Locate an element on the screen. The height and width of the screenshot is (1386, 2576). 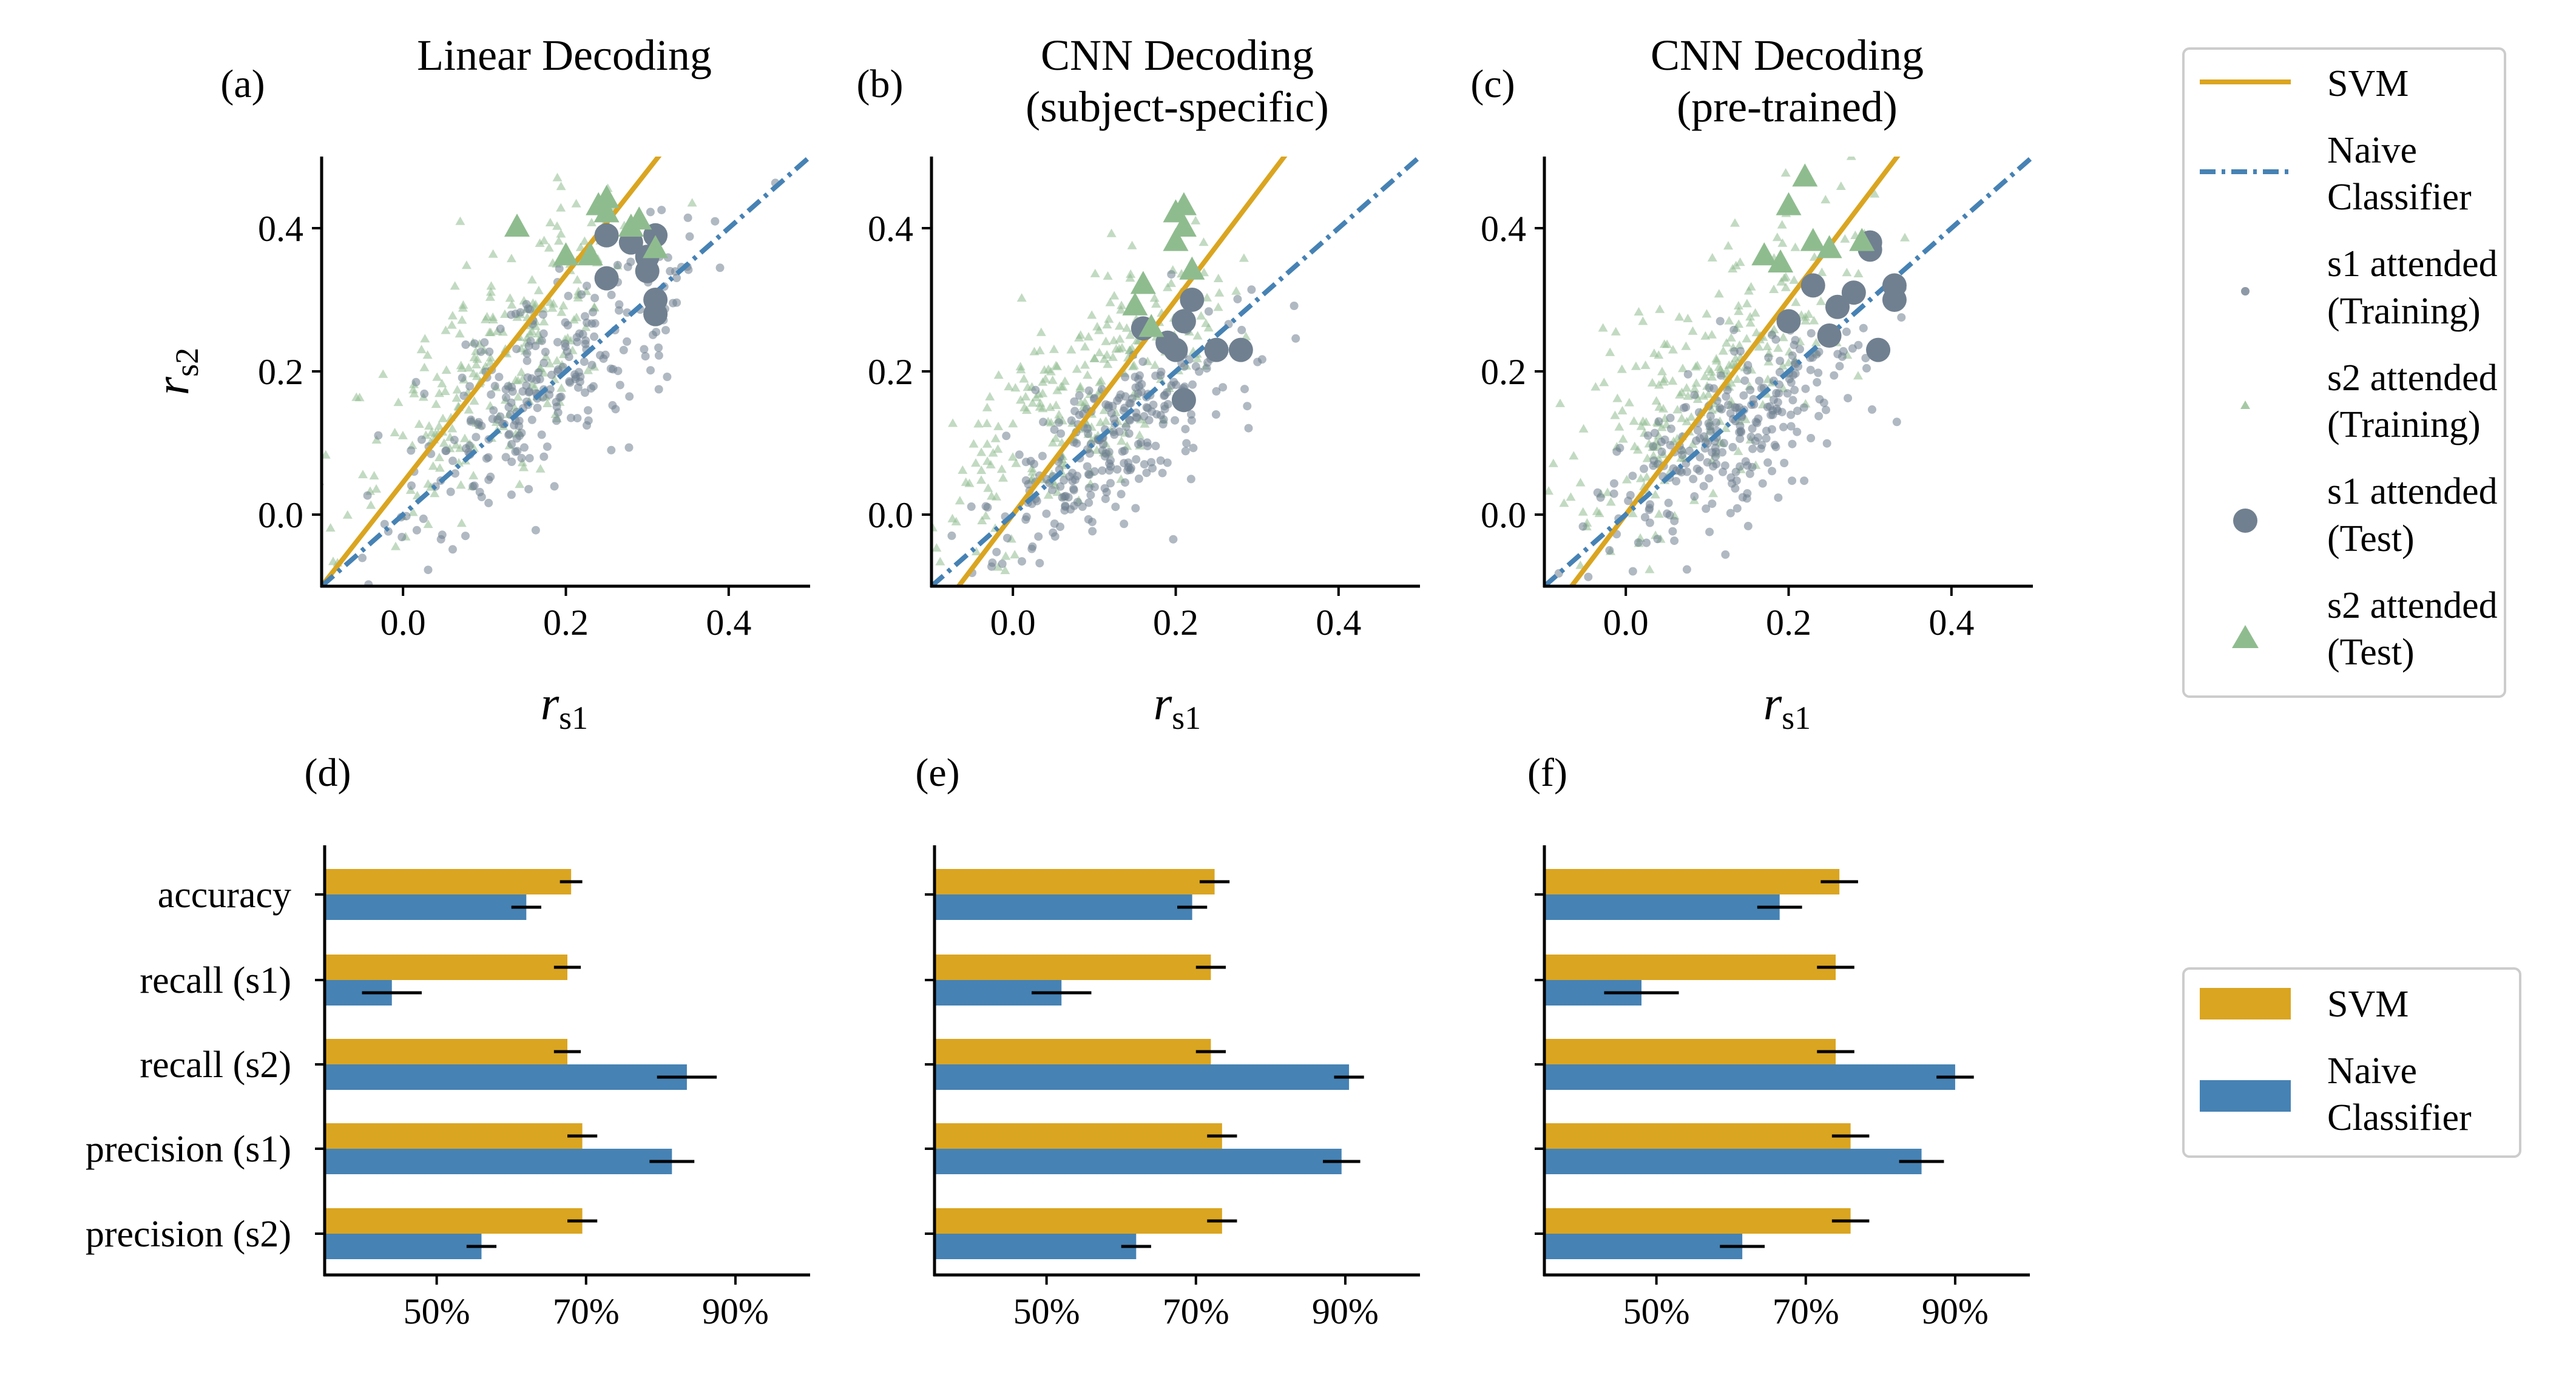
legend-scatter-frame is located at coordinates (2344, 372).